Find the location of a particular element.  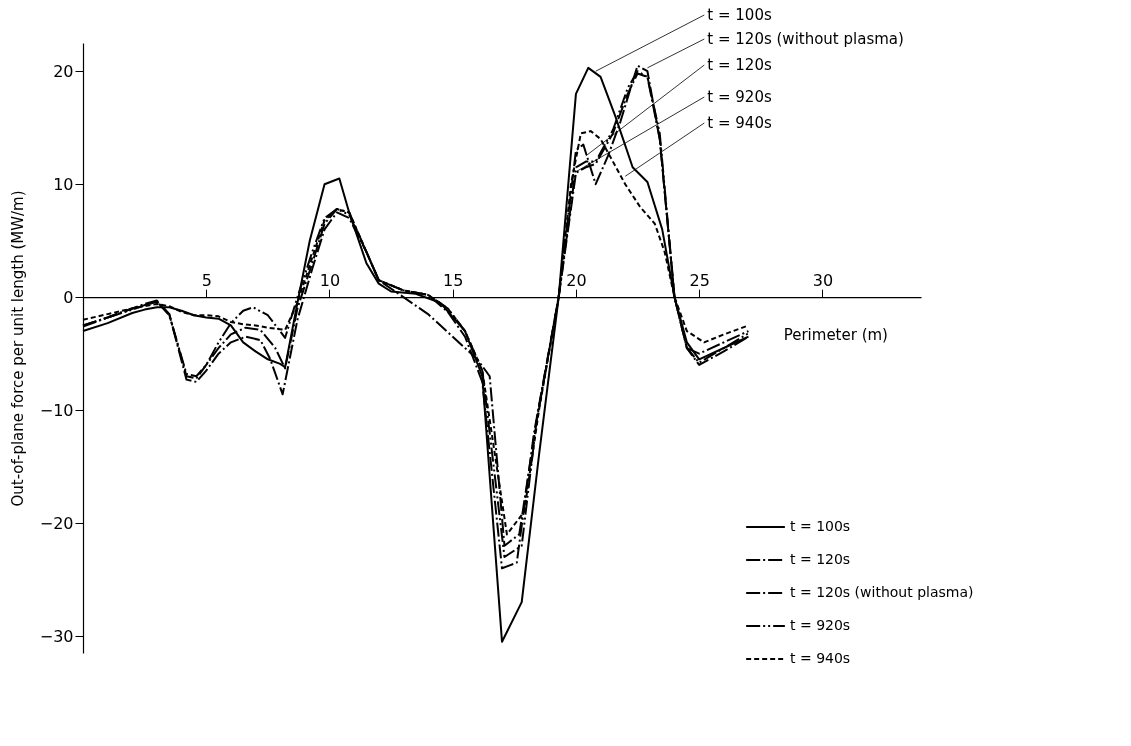

y-tick-label: −10 is located at coordinates (56, 410).